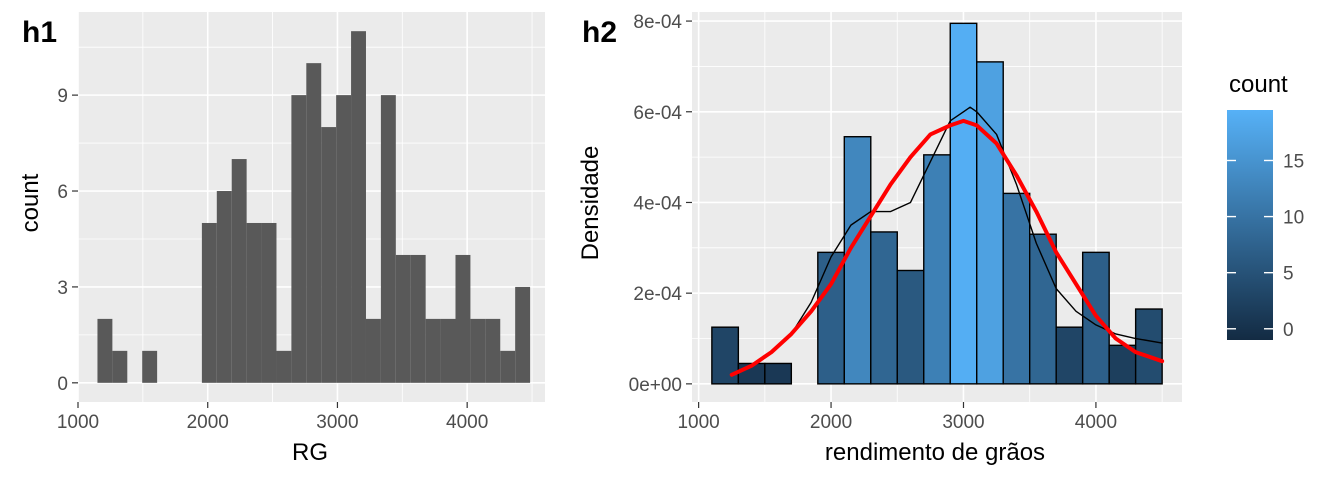 This screenshot has height=480, width=1344. Describe the element at coordinates (657, 294) in the screenshot. I see `y-tick-label: 2e-04` at that location.